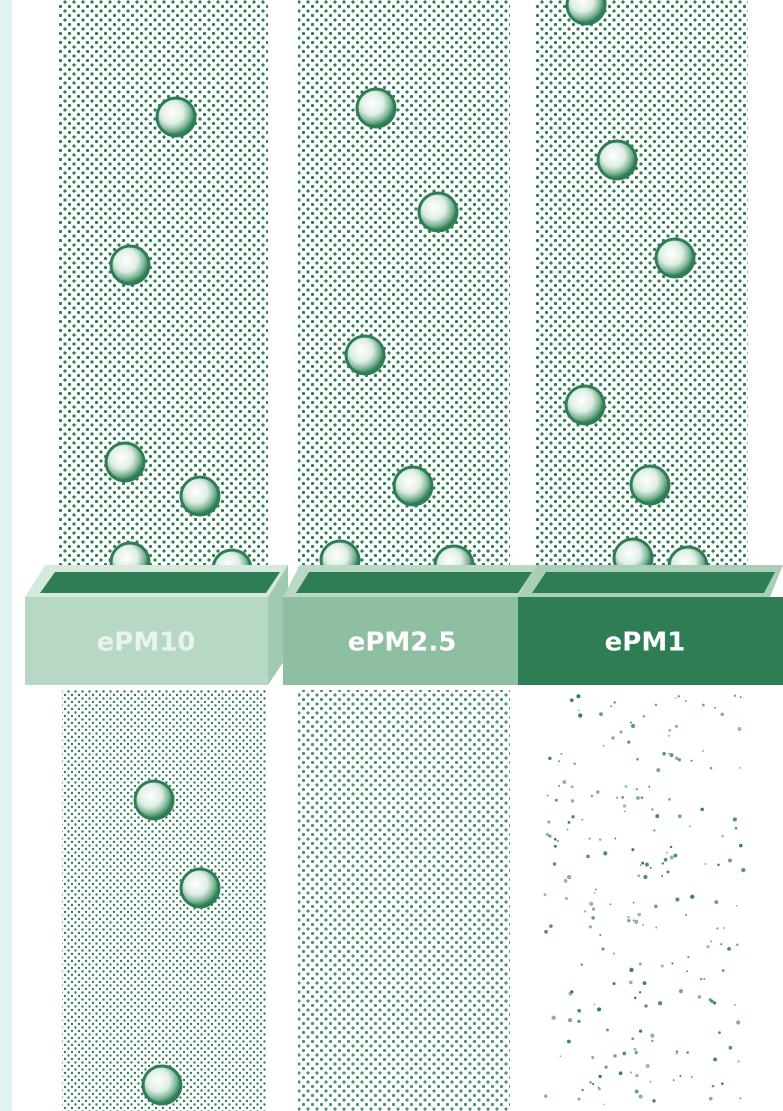  What do you see at coordinates (404, 900) in the screenshot?
I see `particle-stream` at bounding box center [404, 900].